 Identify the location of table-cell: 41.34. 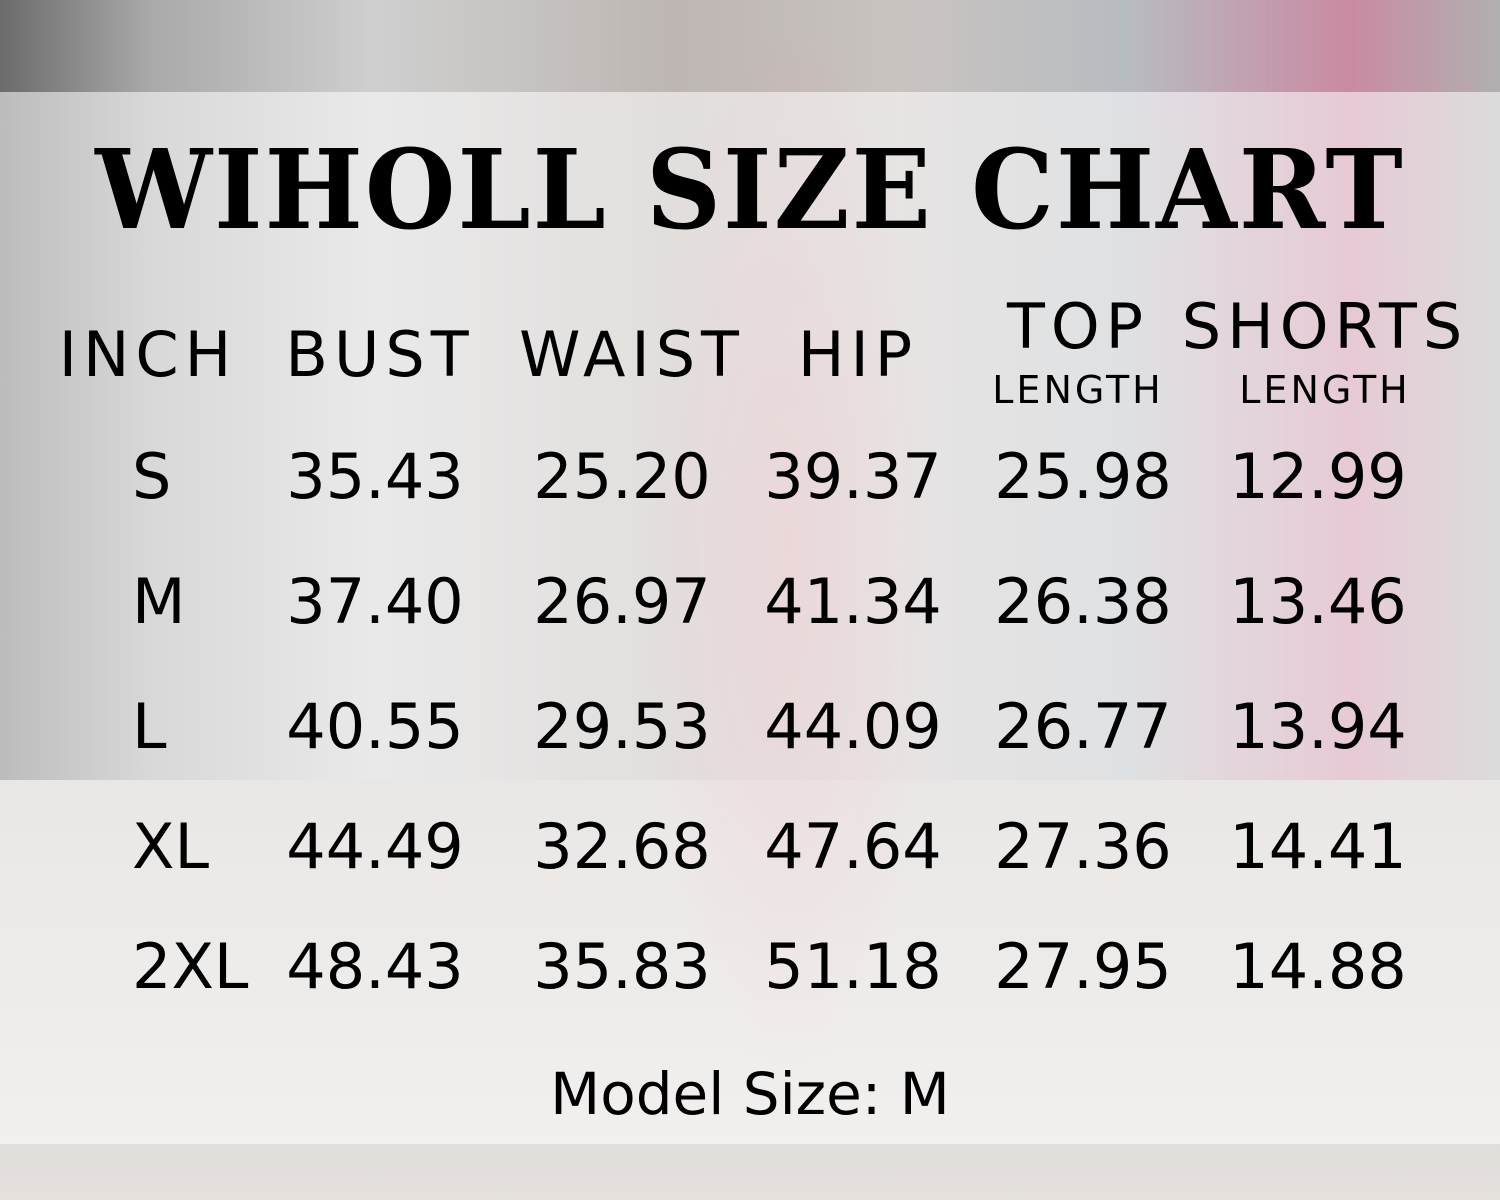
(853, 601).